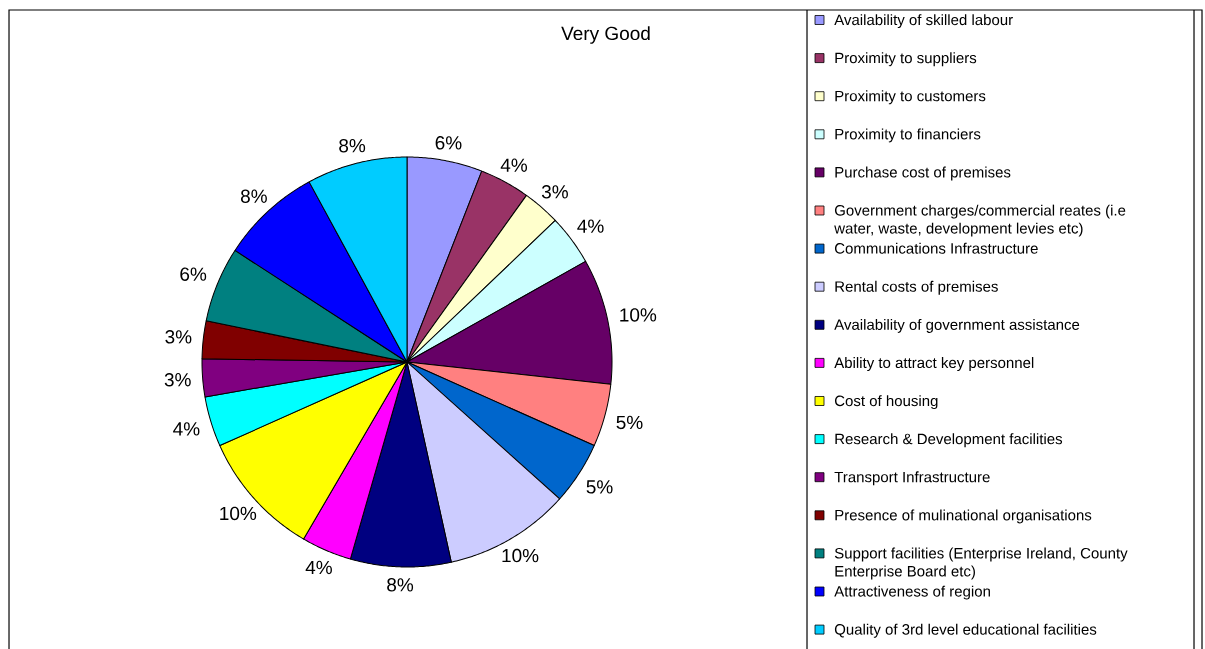  I want to click on legend-label: Attractiveness of region, so click(912, 592).